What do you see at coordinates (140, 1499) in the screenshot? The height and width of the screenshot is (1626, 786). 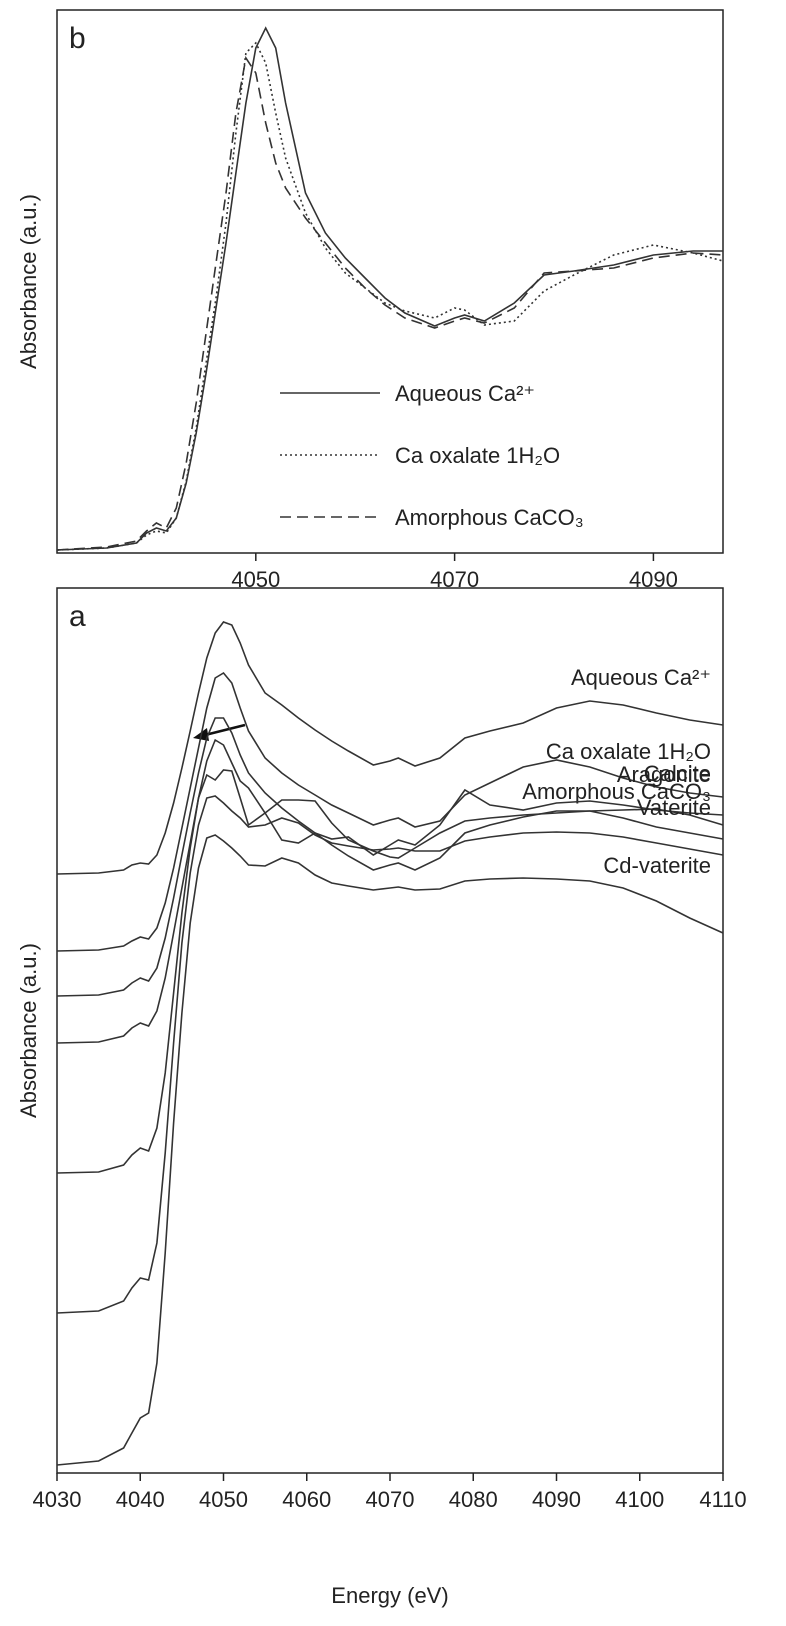 I see `x-tick-label: 4040` at bounding box center [140, 1499].